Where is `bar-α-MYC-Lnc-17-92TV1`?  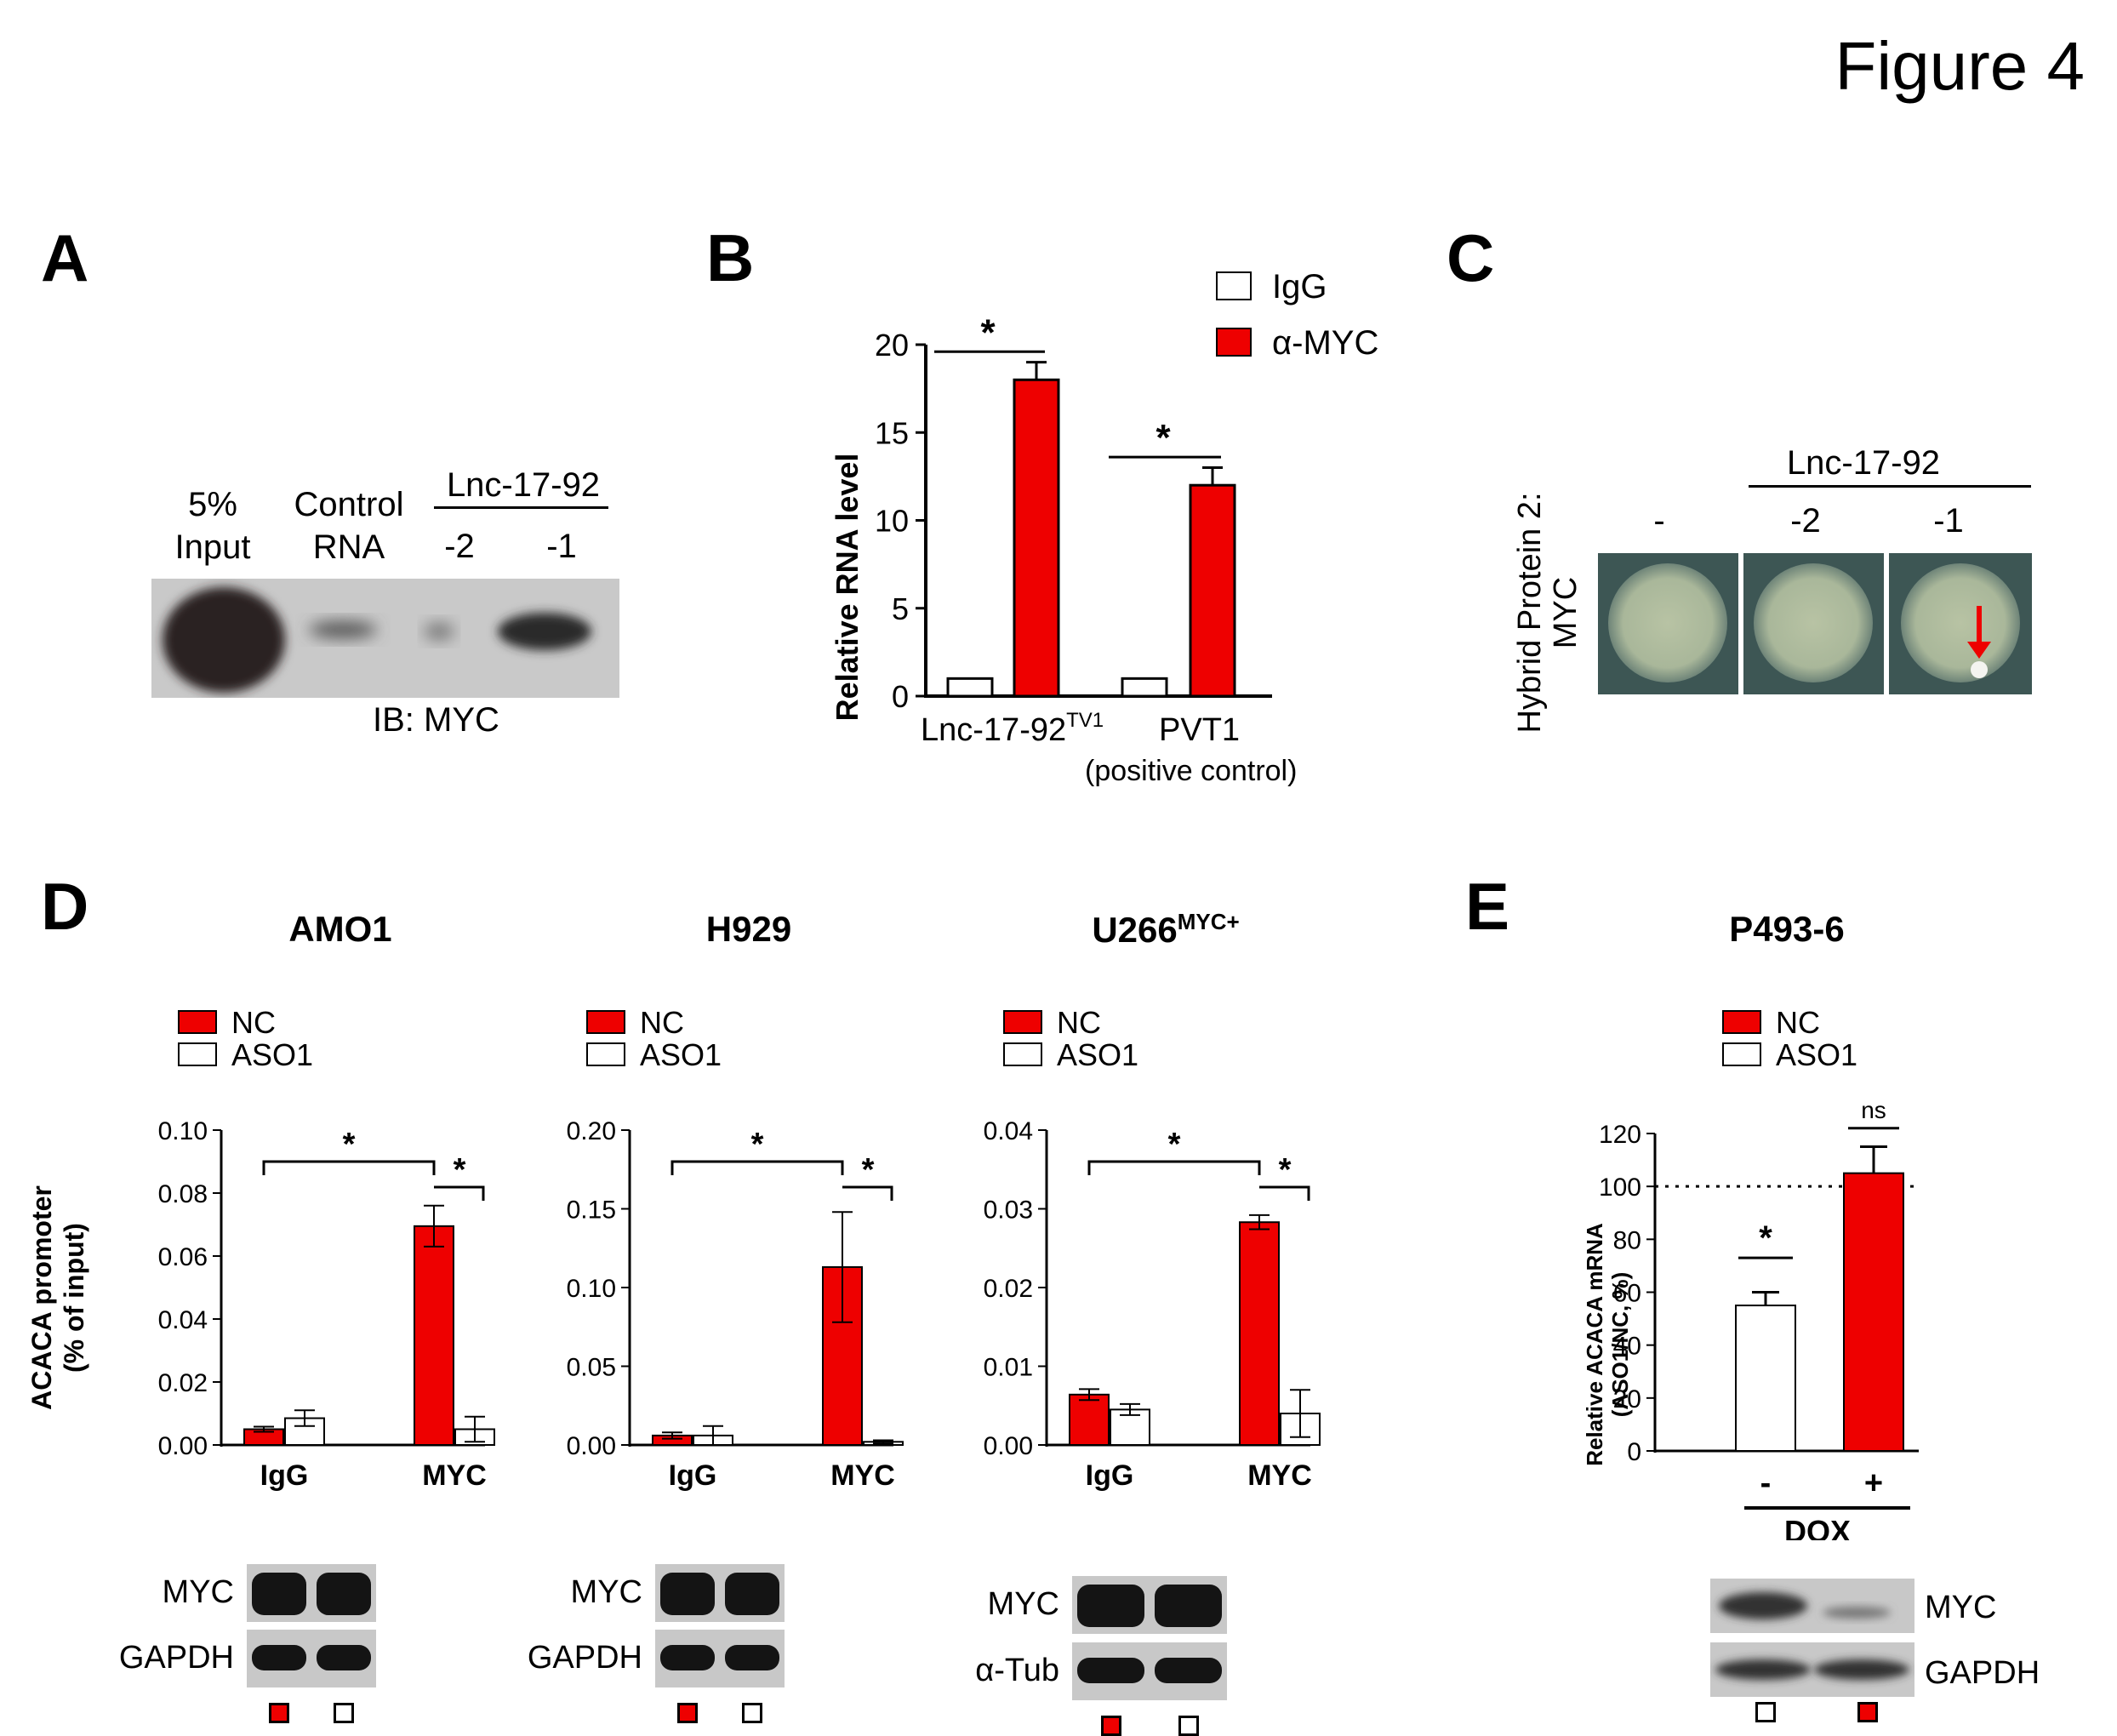
bar-α-MYC-Lnc-17-92TV1 is located at coordinates (1036, 538).